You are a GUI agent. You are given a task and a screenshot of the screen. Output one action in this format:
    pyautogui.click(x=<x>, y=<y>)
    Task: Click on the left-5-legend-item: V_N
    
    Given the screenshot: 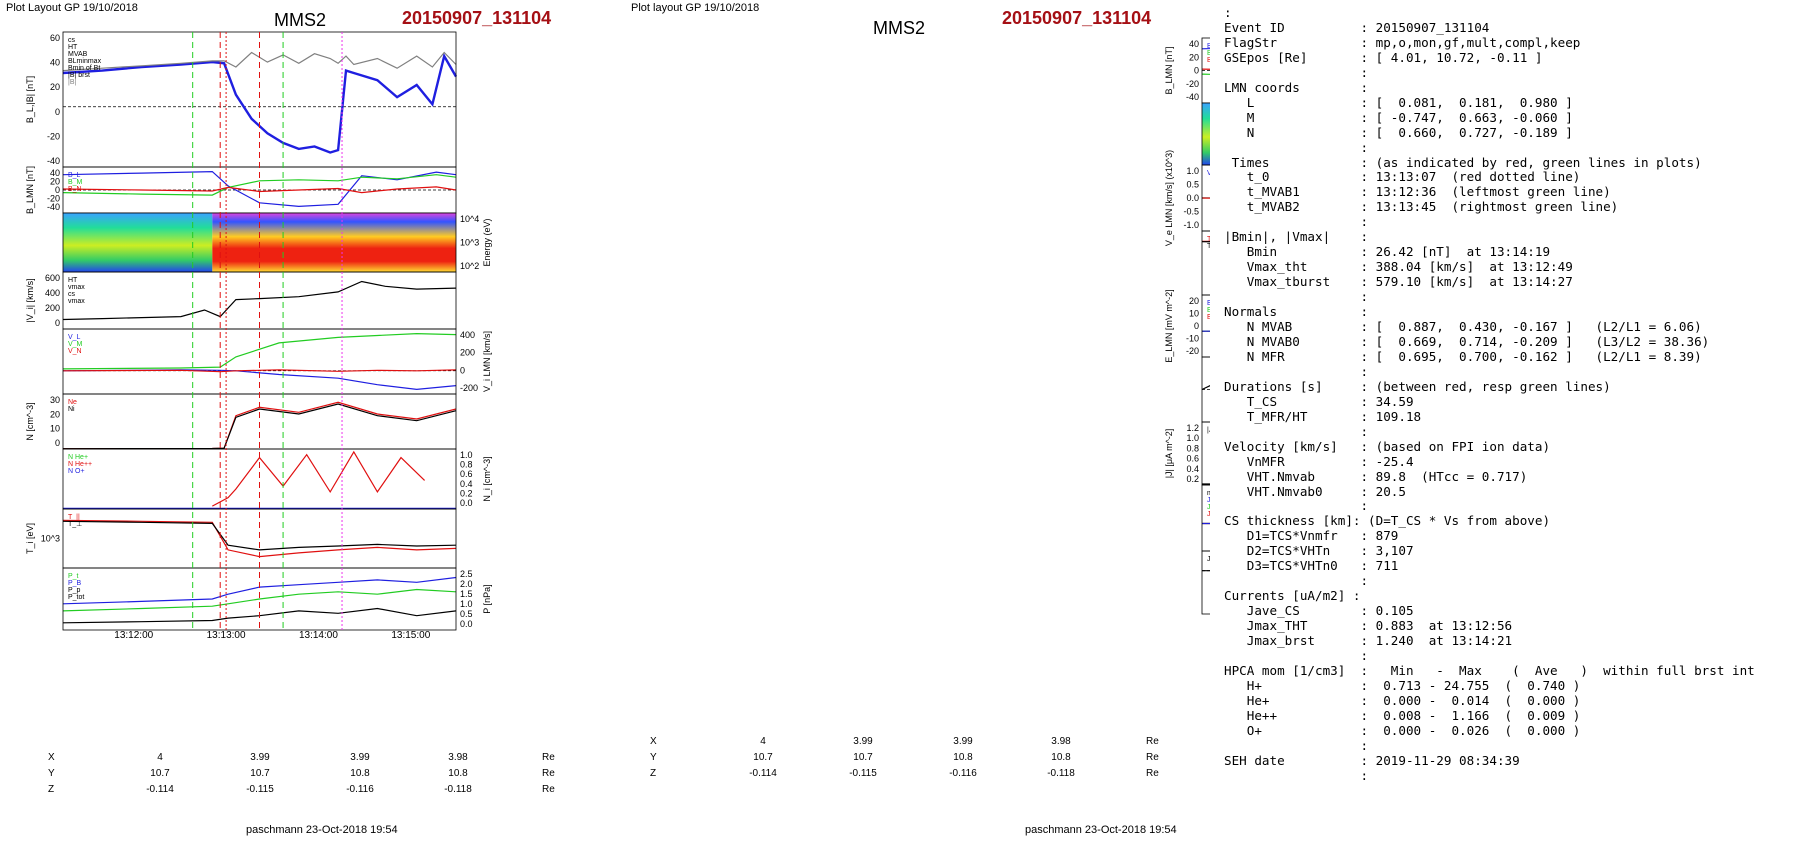 What is the action you would take?
    pyautogui.click(x=75, y=351)
    